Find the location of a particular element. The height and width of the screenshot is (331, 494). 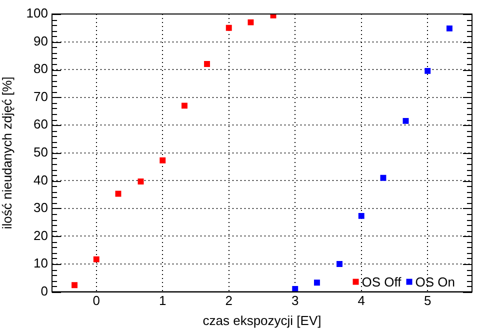

y-tick-label: 70 is located at coordinates (41, 96).